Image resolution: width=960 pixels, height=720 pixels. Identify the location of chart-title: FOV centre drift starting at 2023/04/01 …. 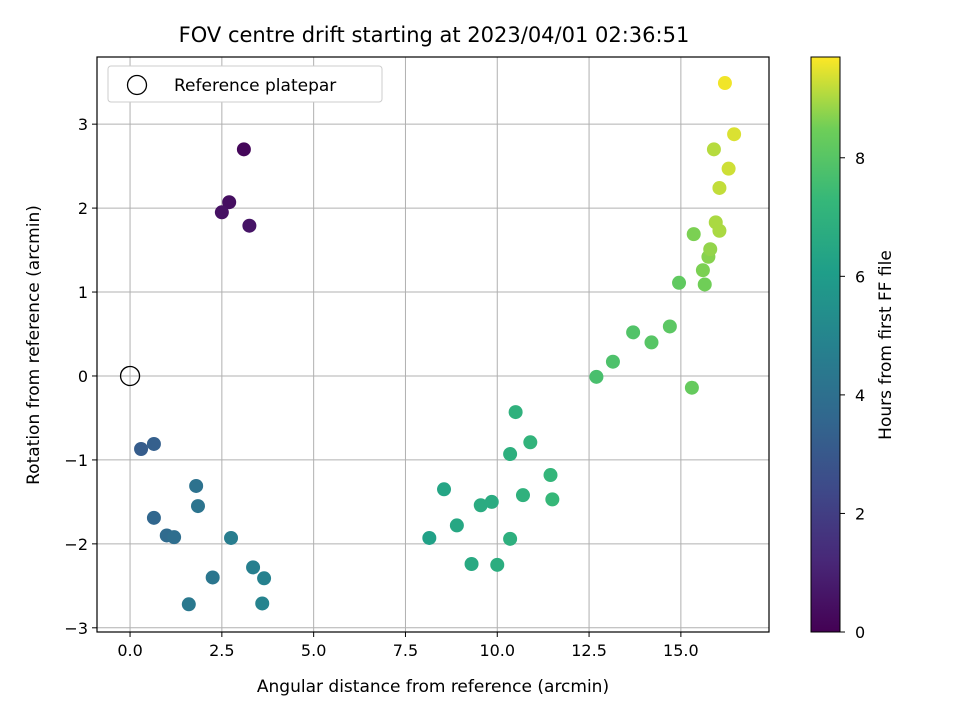
(434, 35).